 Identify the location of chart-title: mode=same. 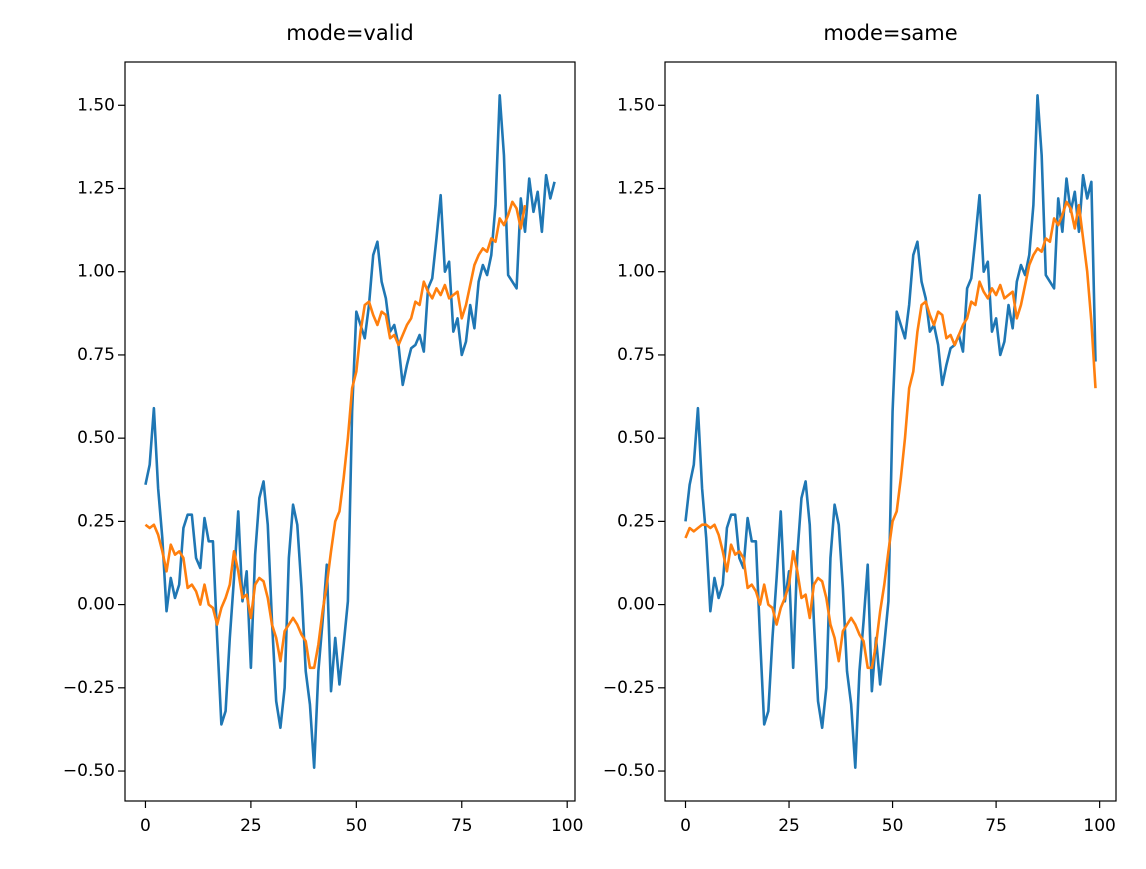
(890, 33).